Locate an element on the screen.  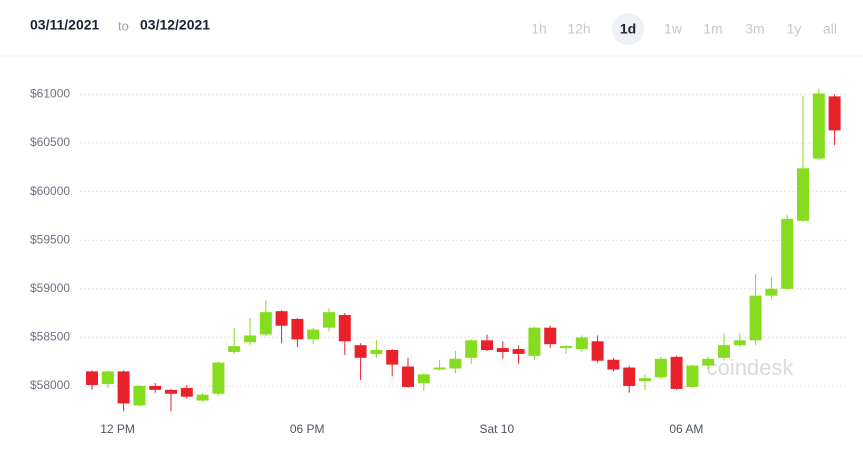
date-to: 03/12/2021 is located at coordinates (175, 25).